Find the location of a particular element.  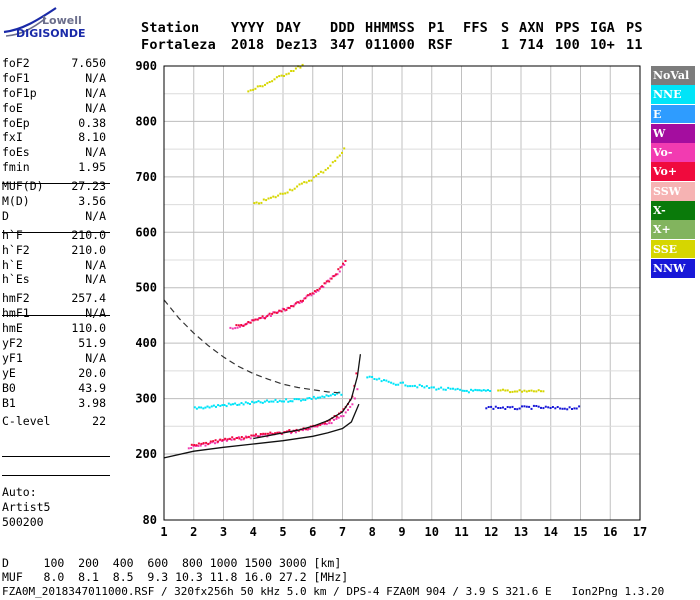

param-row: foF1 N/A is located at coordinates (54, 78).